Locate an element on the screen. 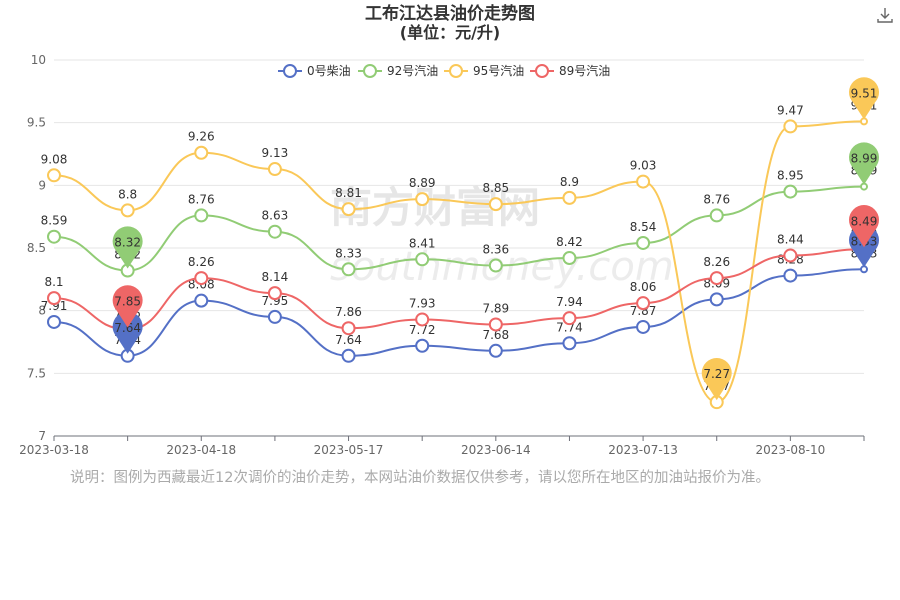 Image resolution: width=900 pixels, height=600 pixels. legend-item: 0号柴油 is located at coordinates (314, 71).